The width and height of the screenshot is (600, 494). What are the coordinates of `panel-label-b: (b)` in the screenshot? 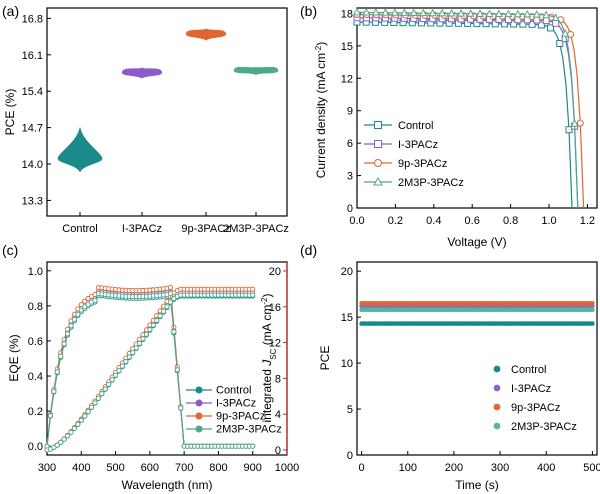 It's located at (308, 11).